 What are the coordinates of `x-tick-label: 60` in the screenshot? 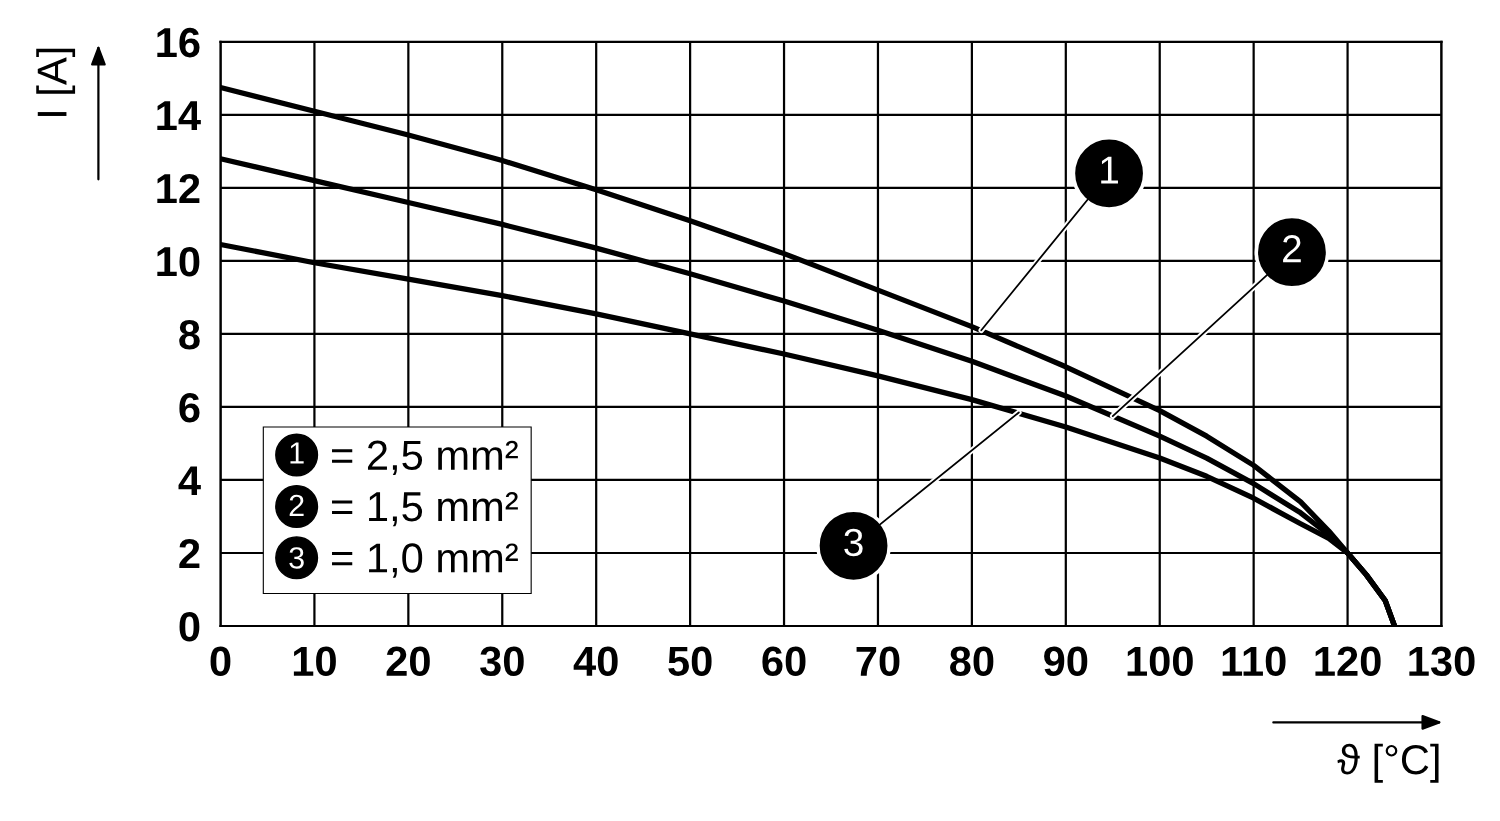 It's located at (784, 661).